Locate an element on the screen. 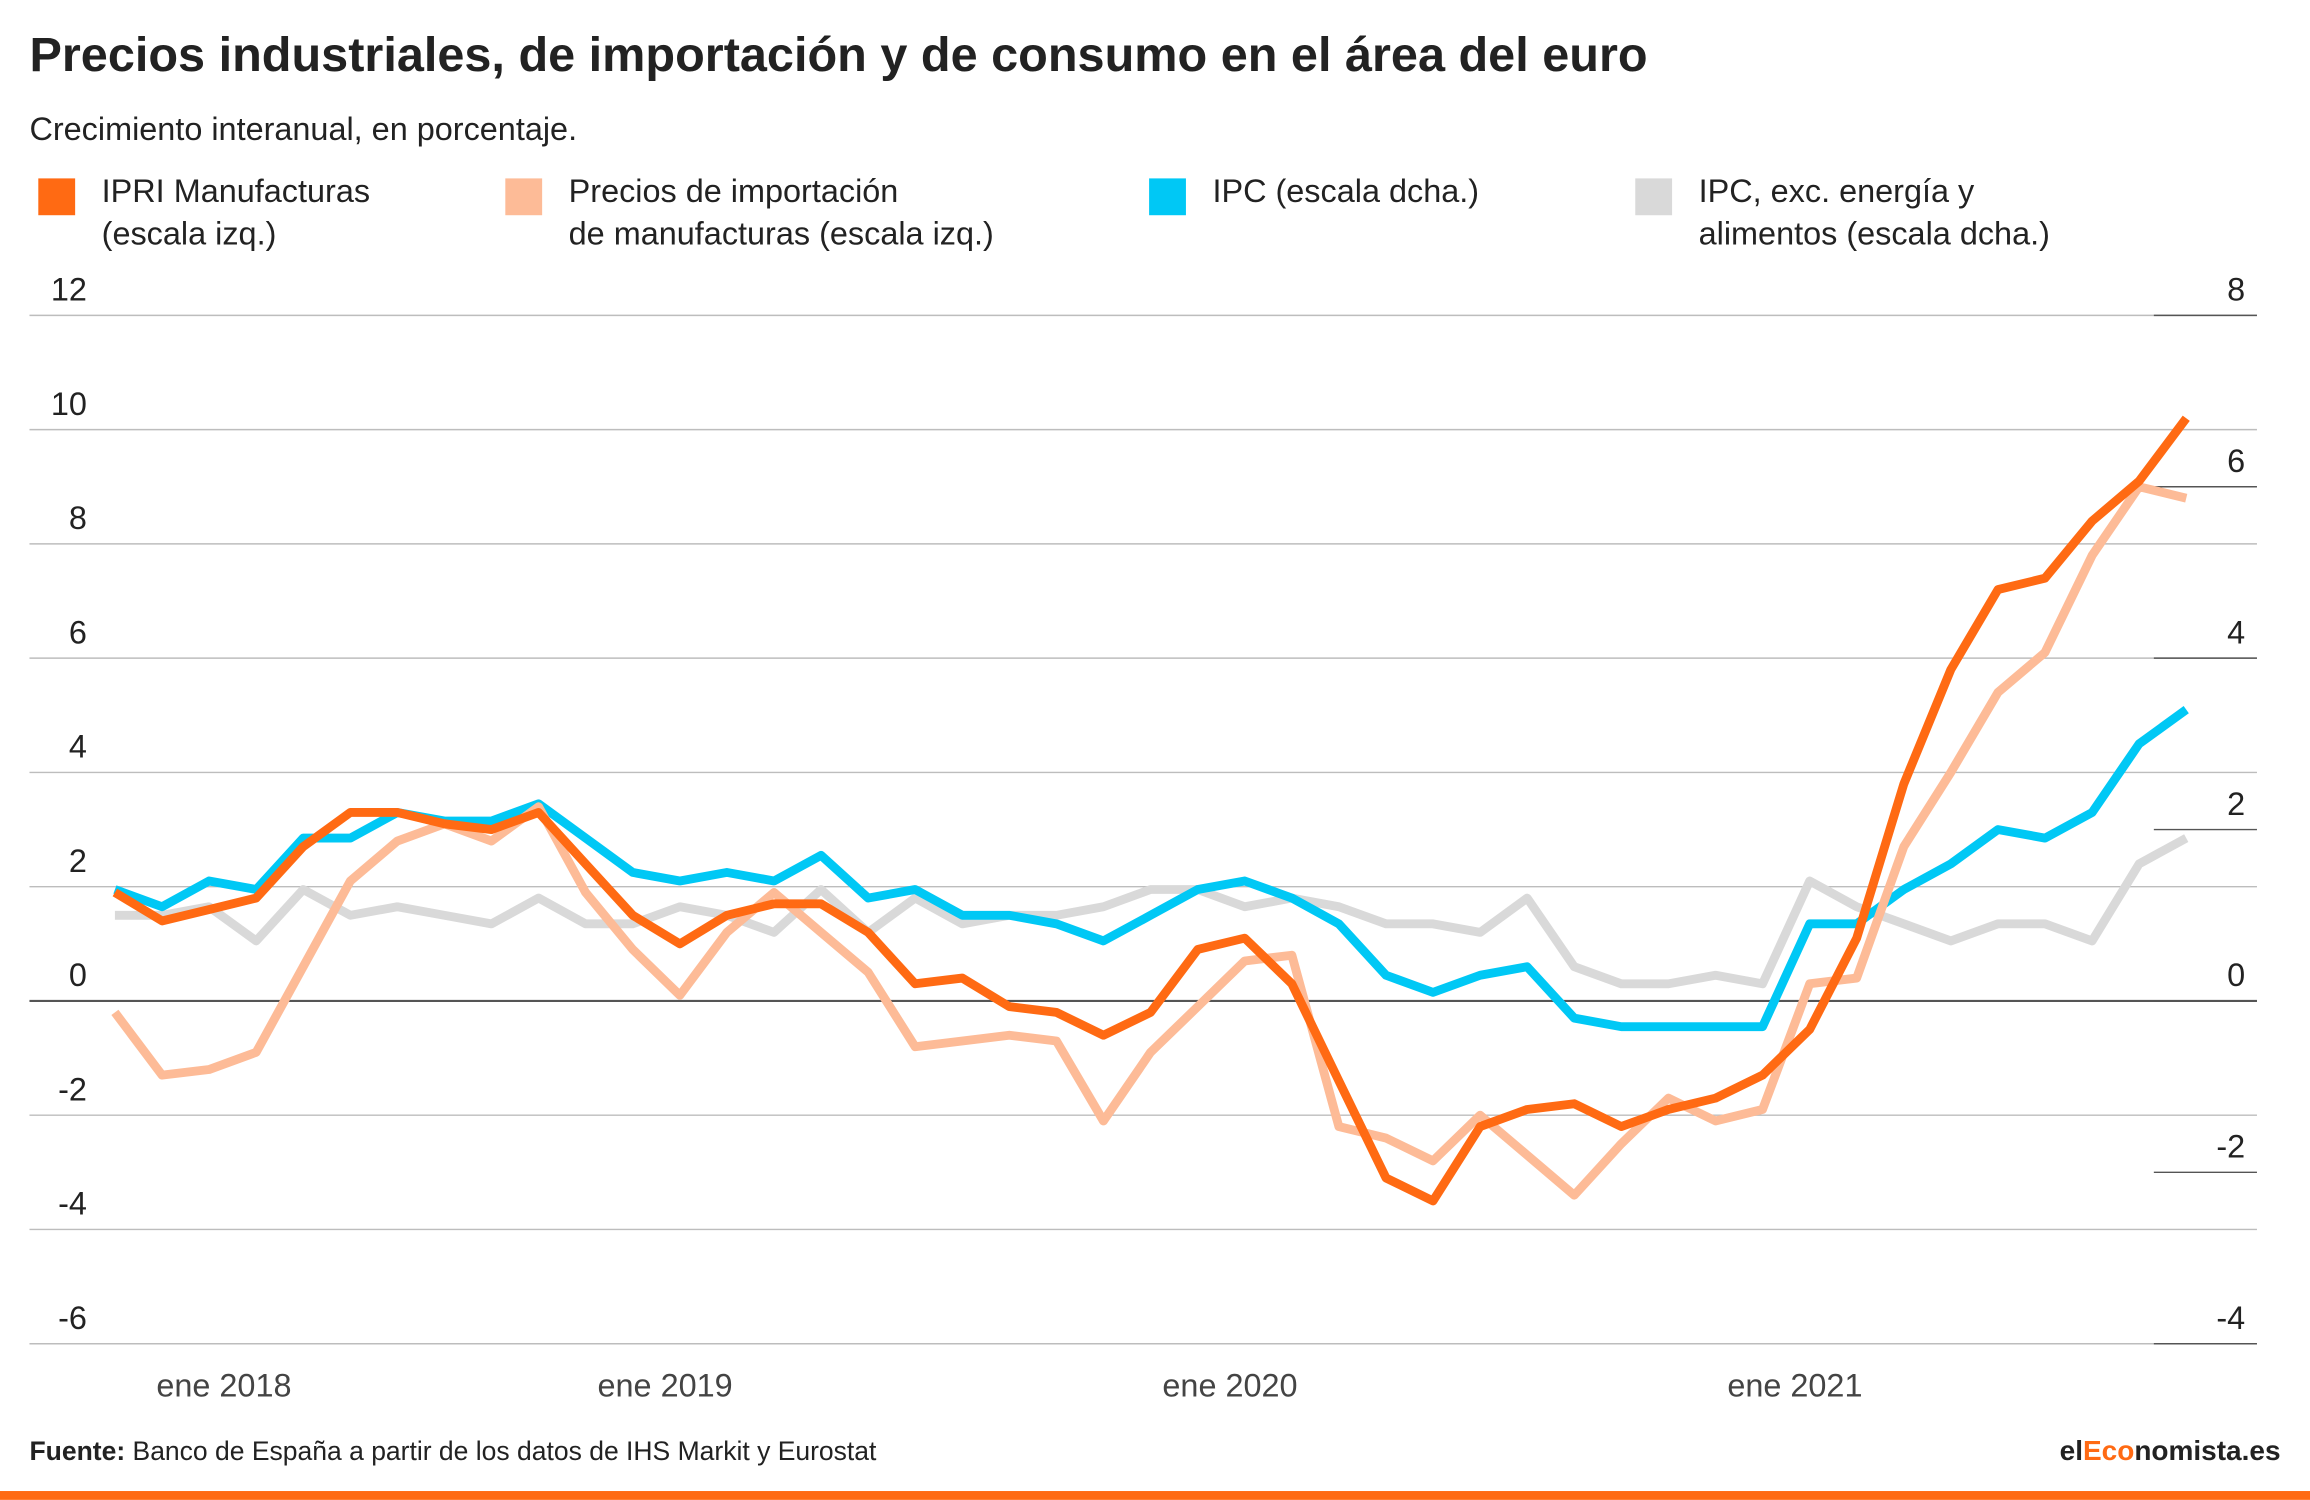 This screenshot has width=2310, height=1500. x-tick-label: ene 2021 is located at coordinates (1794, 1386).